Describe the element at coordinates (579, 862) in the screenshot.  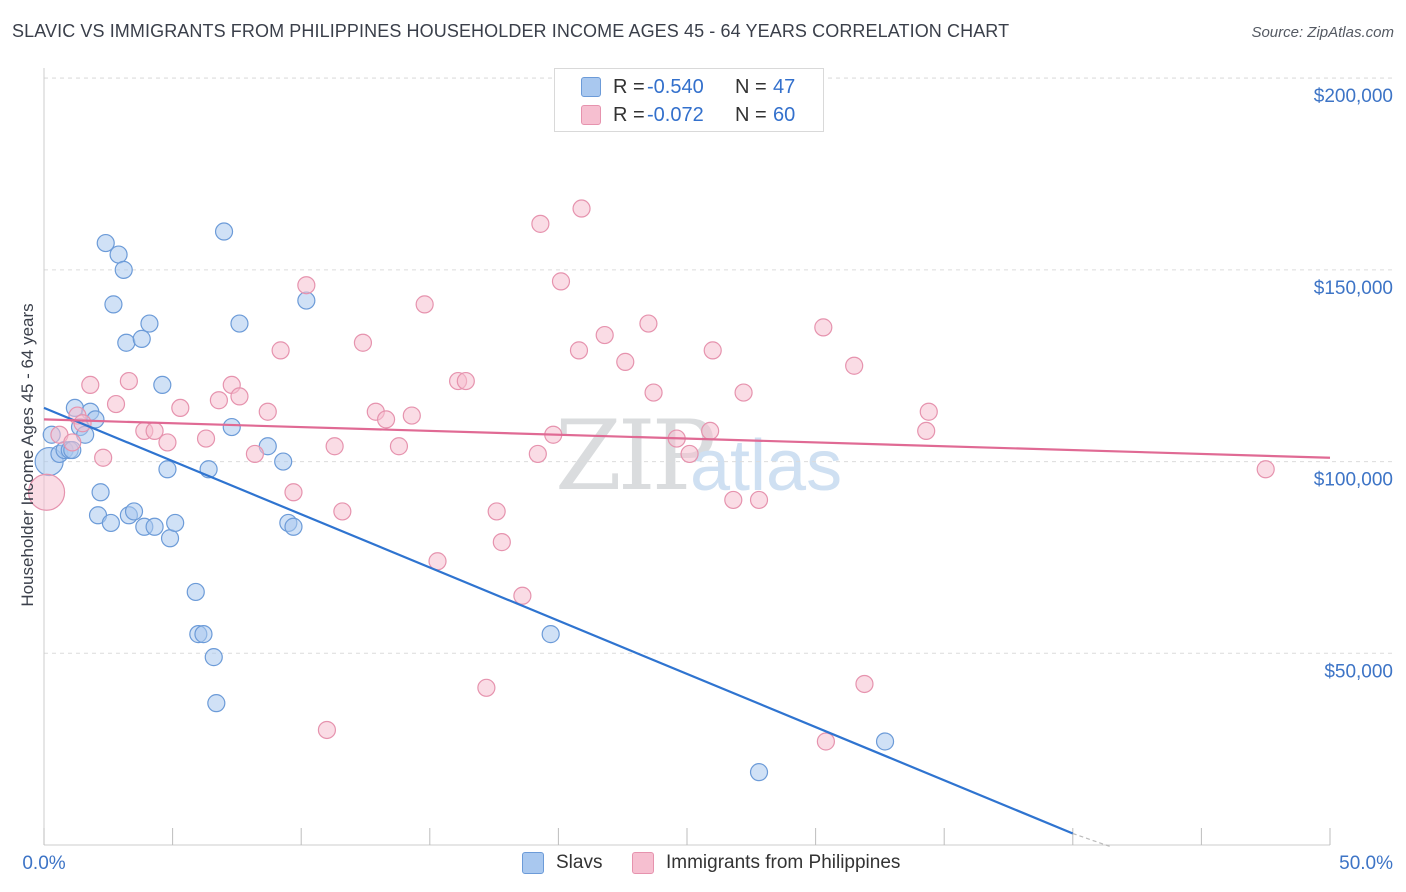
I see `slavs-legend-label: Slavs` at that location.